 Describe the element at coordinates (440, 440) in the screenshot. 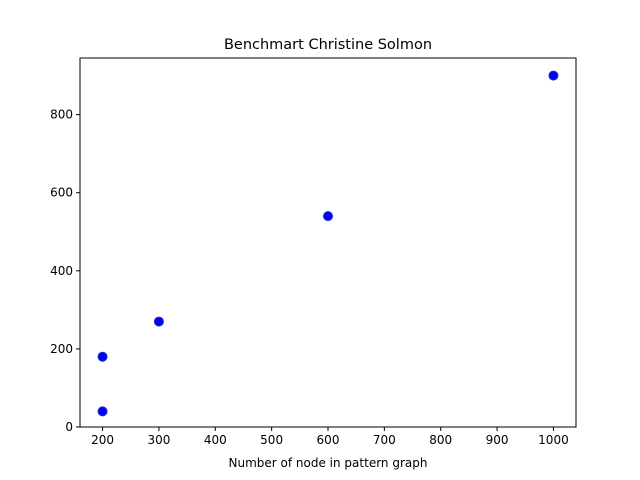

I see `x-tick-label: 800` at that location.